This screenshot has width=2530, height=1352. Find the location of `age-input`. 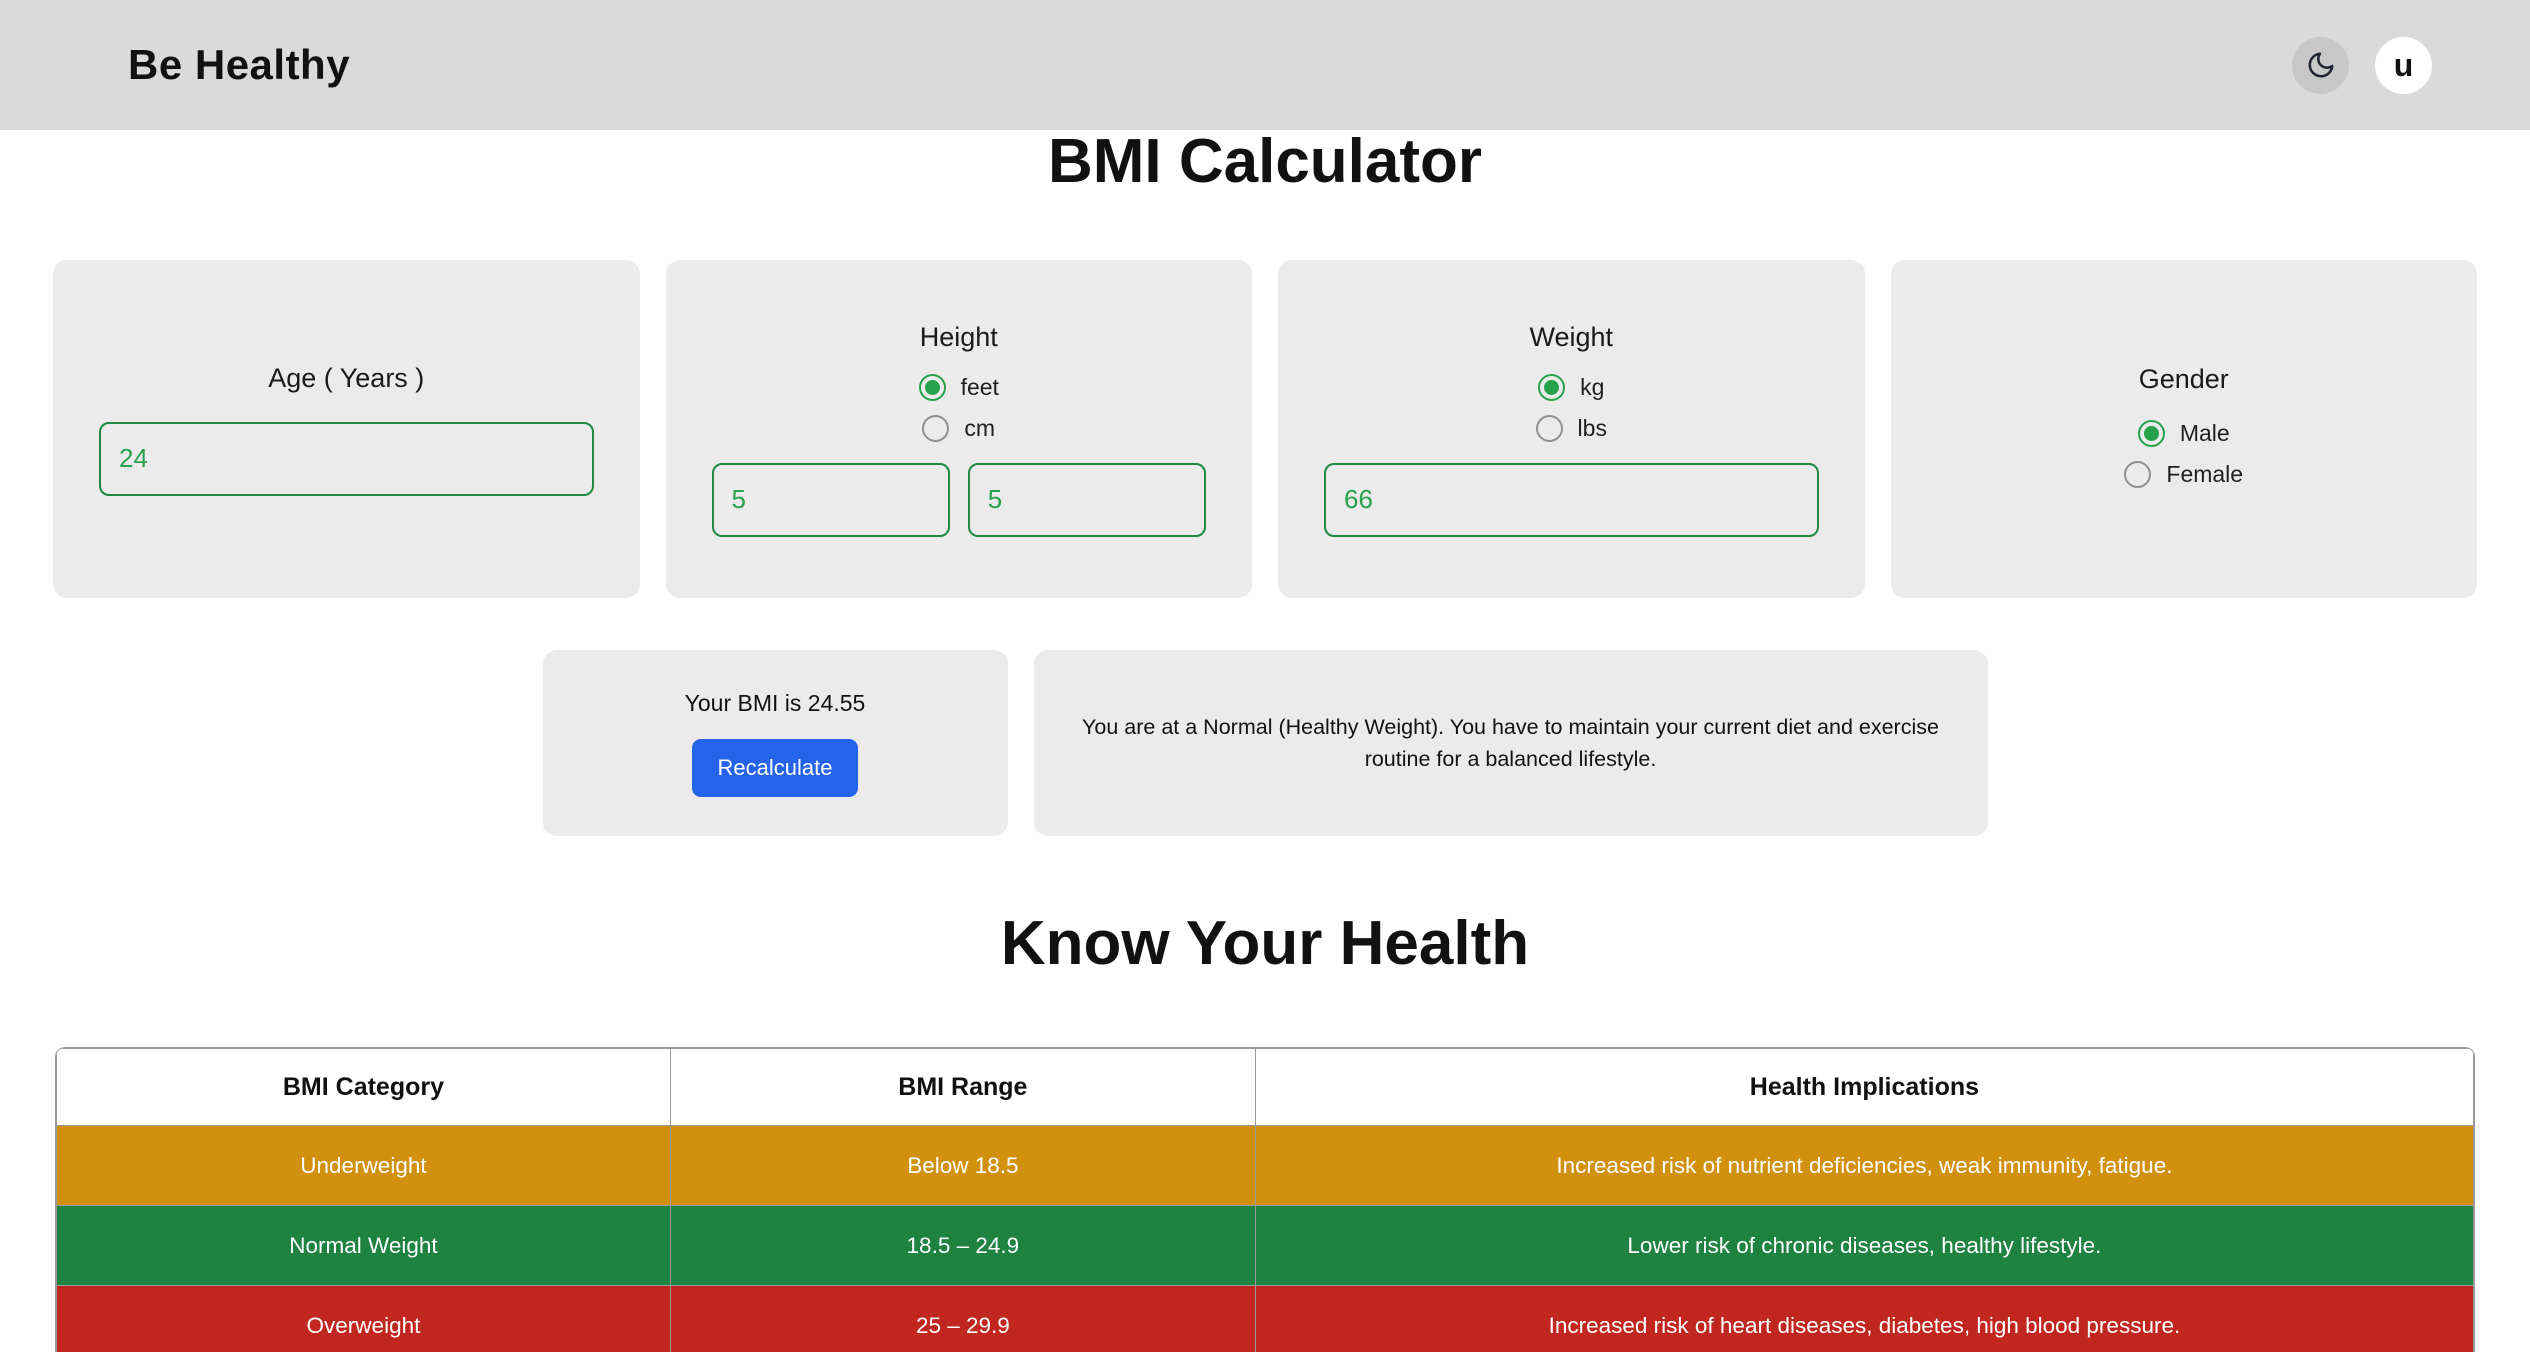

age-input is located at coordinates (346, 458).